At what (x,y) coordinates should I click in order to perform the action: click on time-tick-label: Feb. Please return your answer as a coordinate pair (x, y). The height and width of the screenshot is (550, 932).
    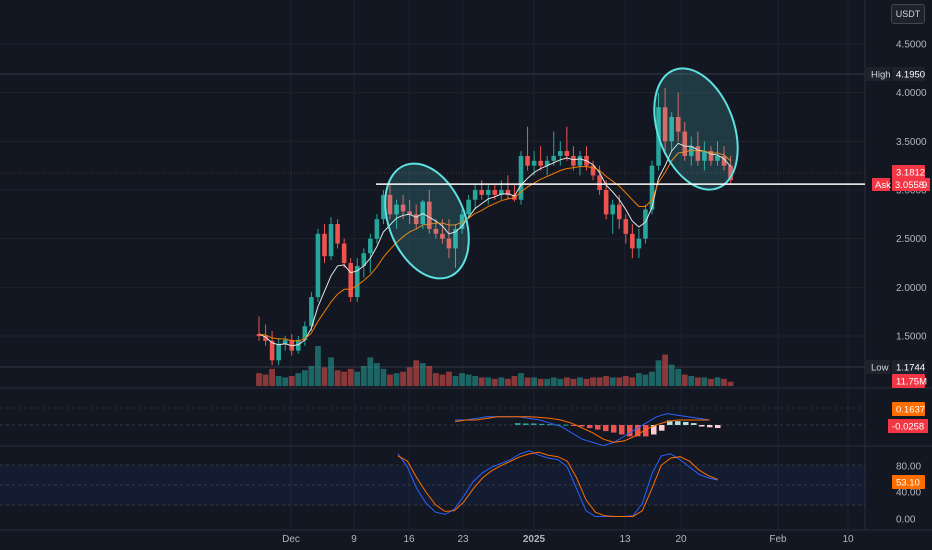
    Looking at the image, I should click on (778, 539).